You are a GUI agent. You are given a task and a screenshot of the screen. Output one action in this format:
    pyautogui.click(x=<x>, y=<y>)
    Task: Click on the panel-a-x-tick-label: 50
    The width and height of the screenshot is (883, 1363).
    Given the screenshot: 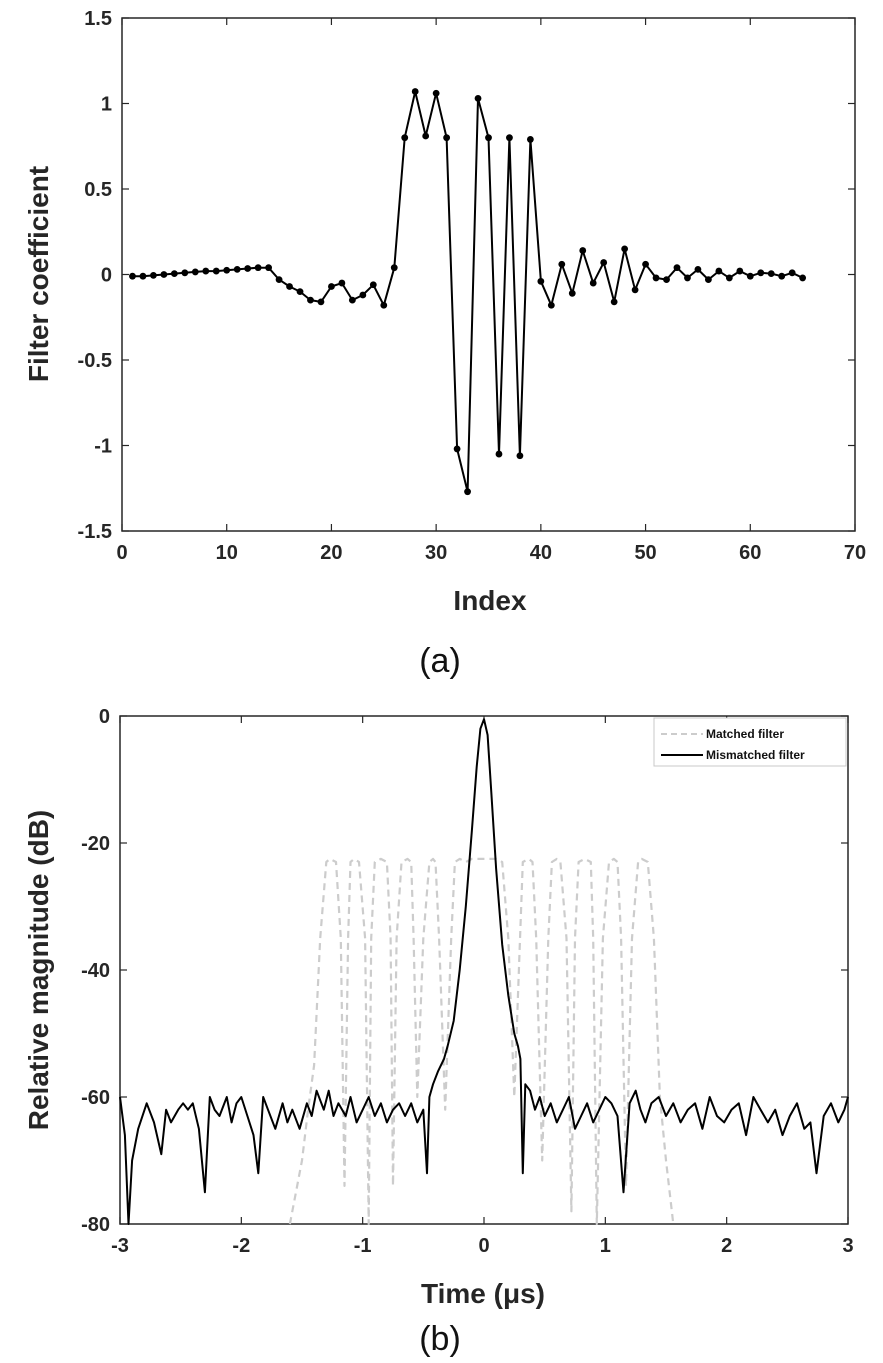 What is the action you would take?
    pyautogui.click(x=645, y=553)
    